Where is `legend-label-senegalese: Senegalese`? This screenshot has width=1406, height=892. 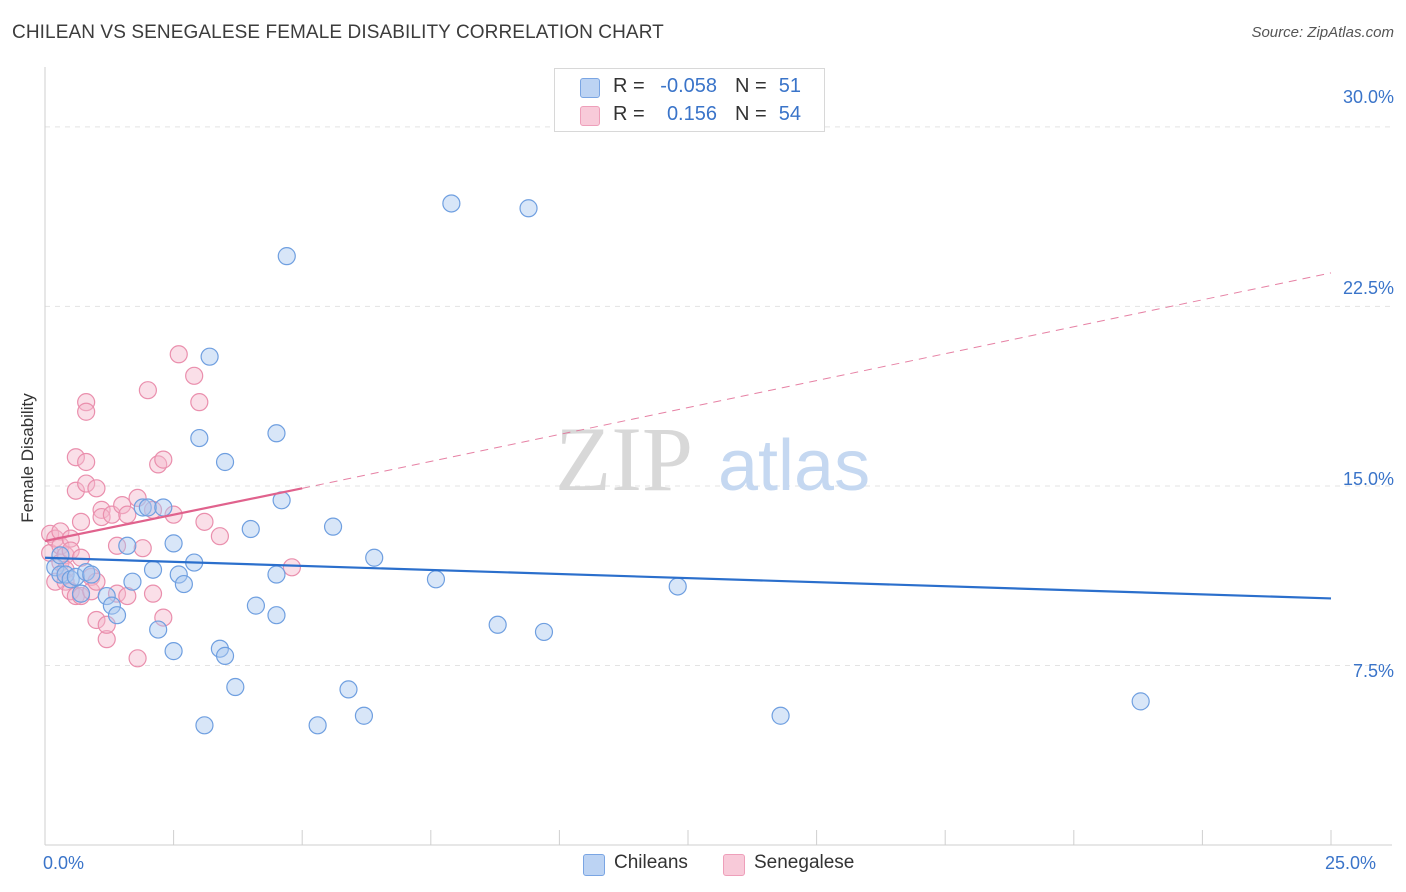
legend-label-senegalese: Senegalese is located at coordinates (804, 862).